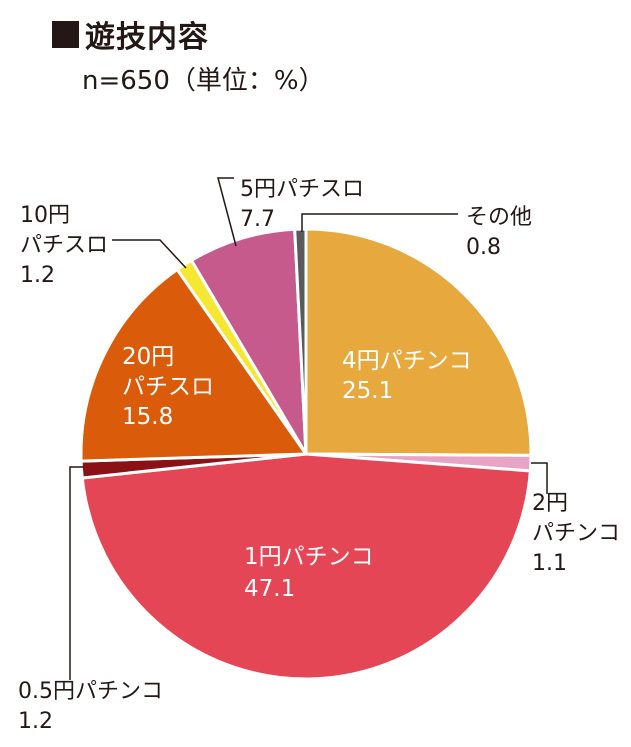 The width and height of the screenshot is (631, 747). I want to click on slice-label-4: 20円パチスロ 15.8, so click(168, 387).